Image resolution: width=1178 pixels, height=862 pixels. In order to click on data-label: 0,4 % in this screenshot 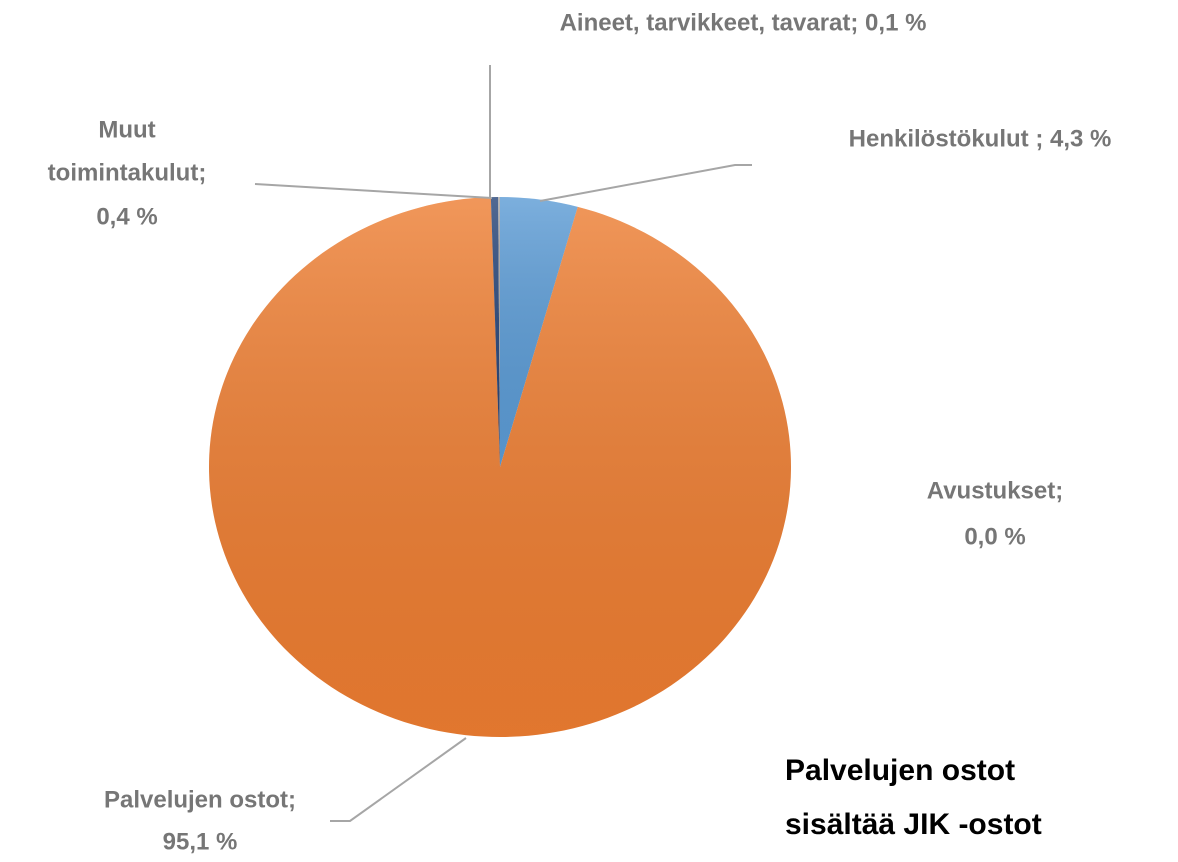, I will do `click(126, 216)`.